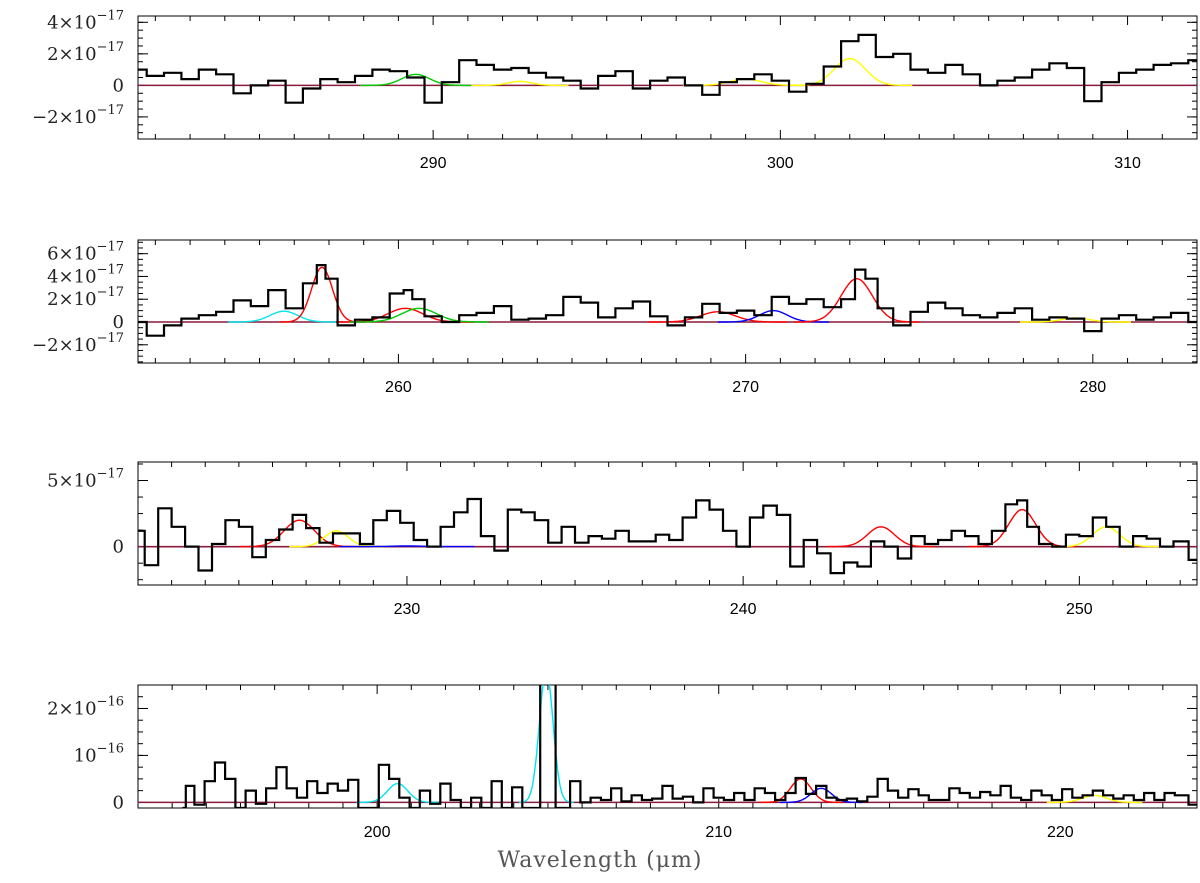  I want to click on x-tick-label: 240, so click(743, 609).